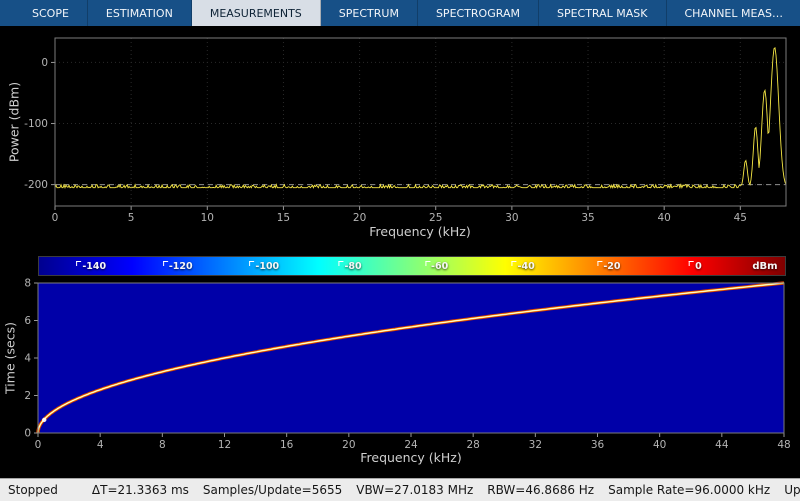 The width and height of the screenshot is (800, 501). Describe the element at coordinates (369, 13) in the screenshot. I see `tab-spectrum: SPECTRUM` at that location.